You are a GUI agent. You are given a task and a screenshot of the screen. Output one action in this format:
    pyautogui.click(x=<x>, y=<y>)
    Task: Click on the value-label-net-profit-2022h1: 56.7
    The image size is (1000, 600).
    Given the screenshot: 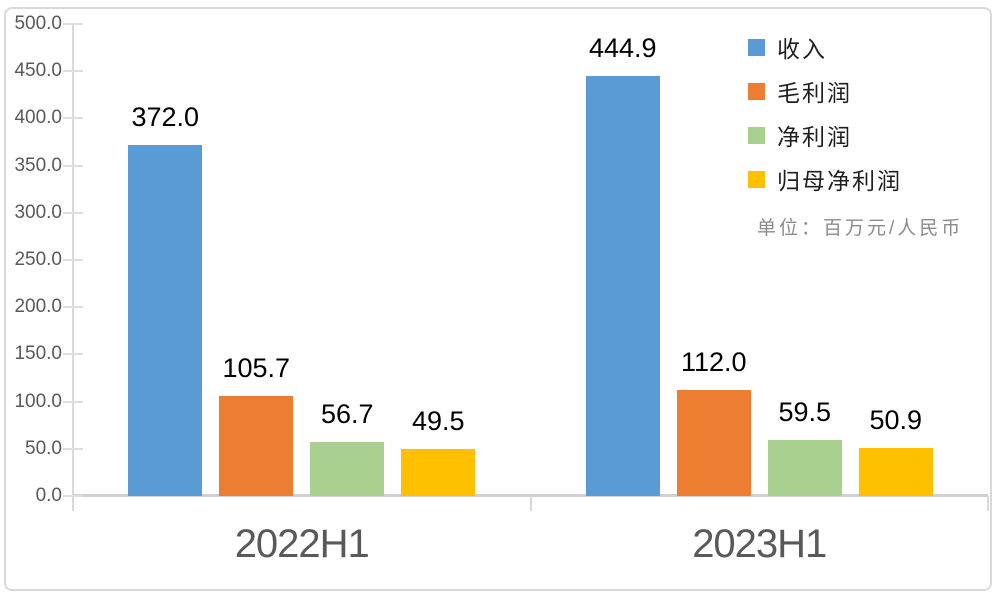 What is the action you would take?
    pyautogui.click(x=347, y=414)
    